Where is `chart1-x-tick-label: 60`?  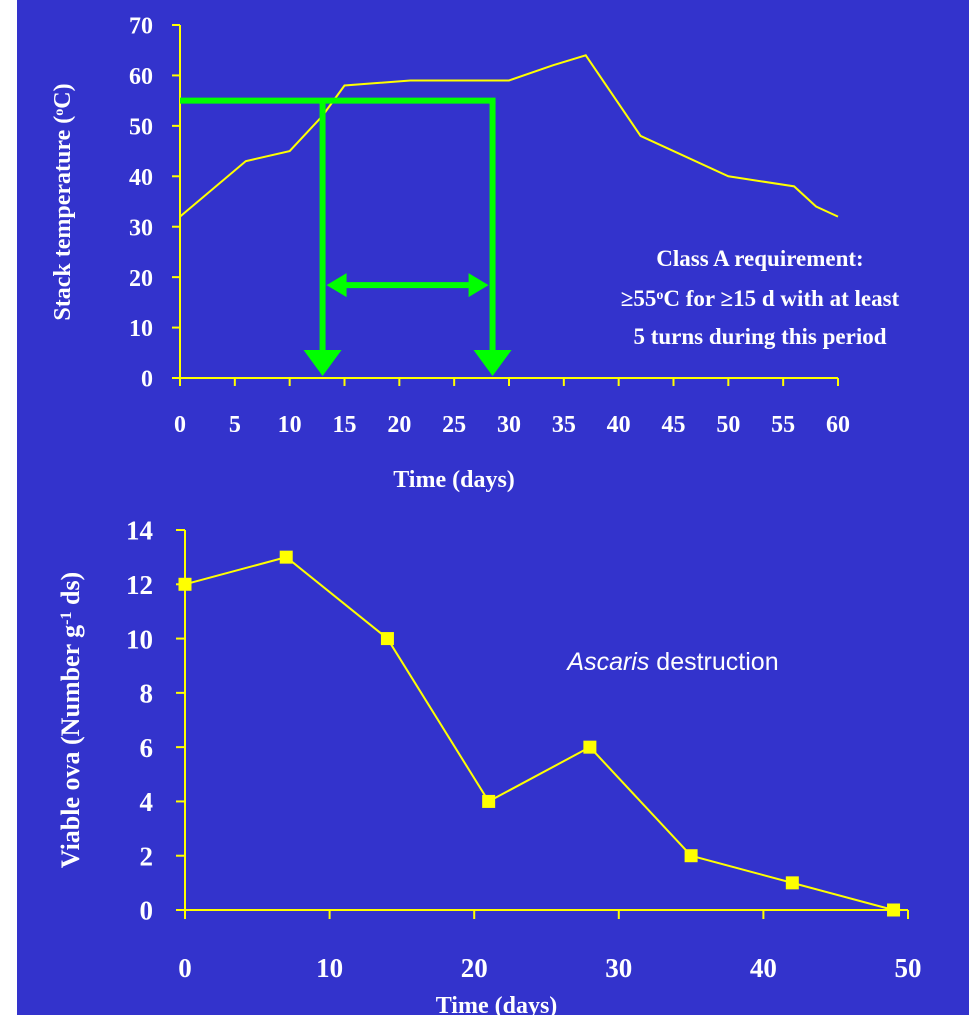 chart1-x-tick-label: 60 is located at coordinates (838, 425).